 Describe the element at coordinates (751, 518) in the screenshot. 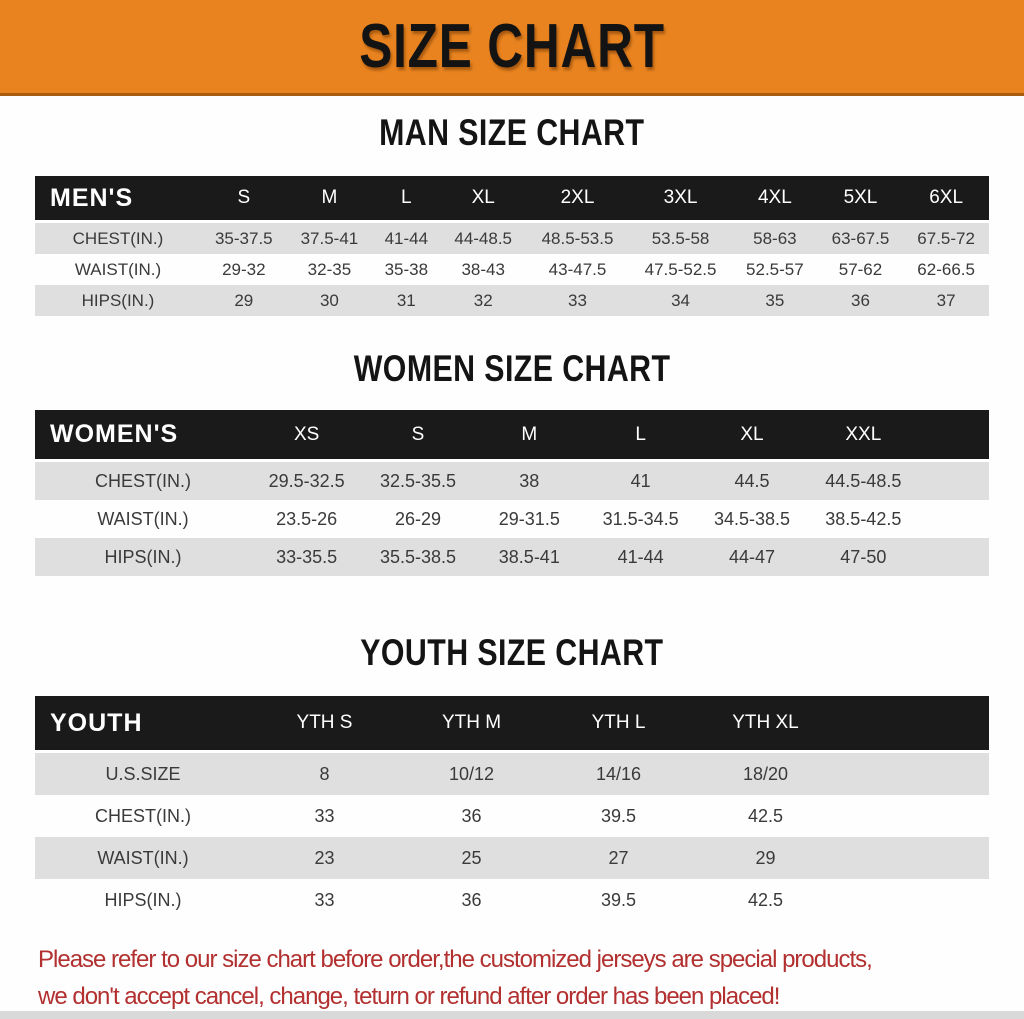

I see `measurement-value: 34.5-38.5` at that location.